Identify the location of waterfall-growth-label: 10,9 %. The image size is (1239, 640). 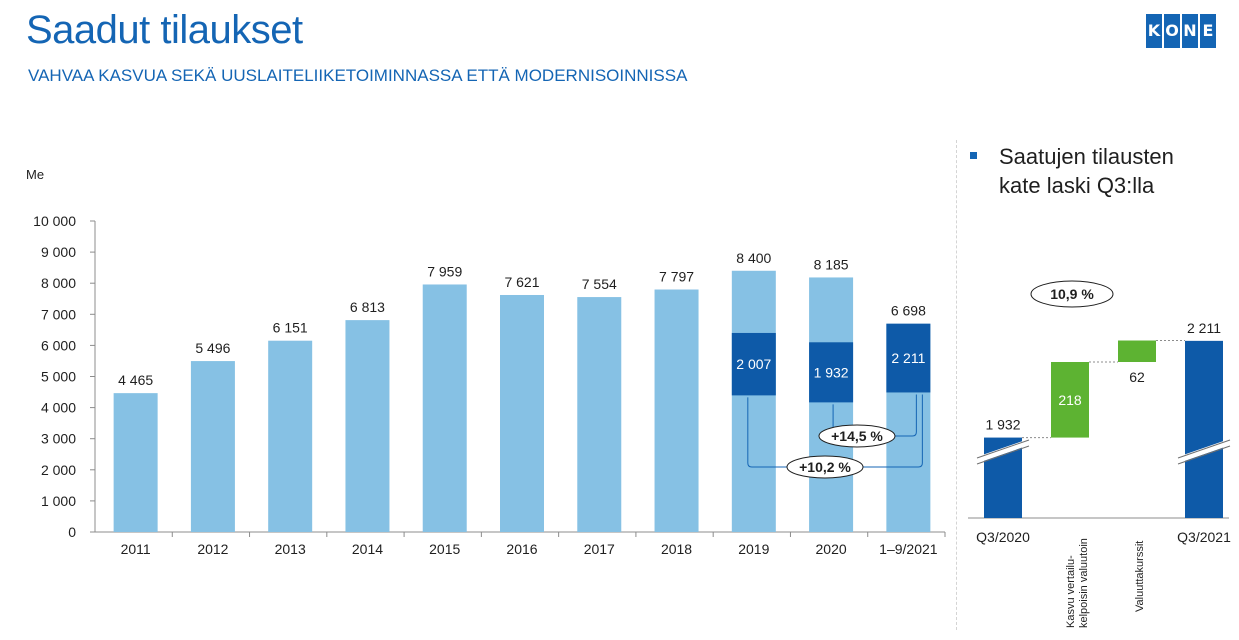
(1072, 294).